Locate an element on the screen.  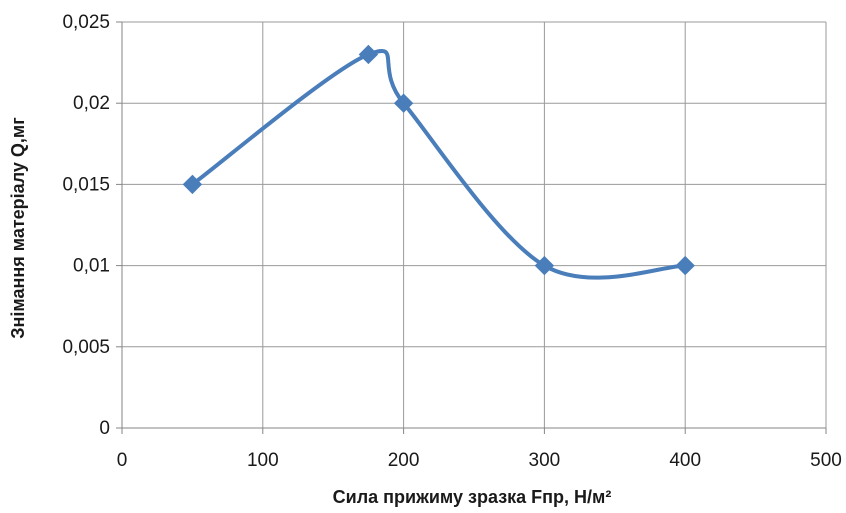
x-tick-label: 100 is located at coordinates (263, 460).